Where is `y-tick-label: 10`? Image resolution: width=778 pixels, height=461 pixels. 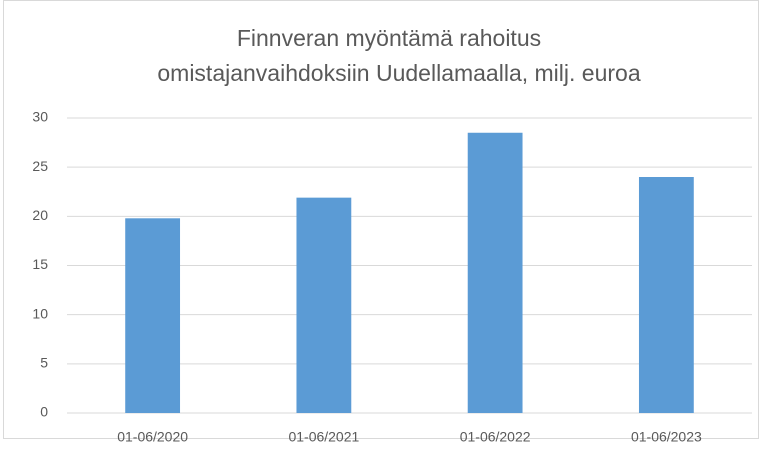
y-tick-label: 10 is located at coordinates (40, 313).